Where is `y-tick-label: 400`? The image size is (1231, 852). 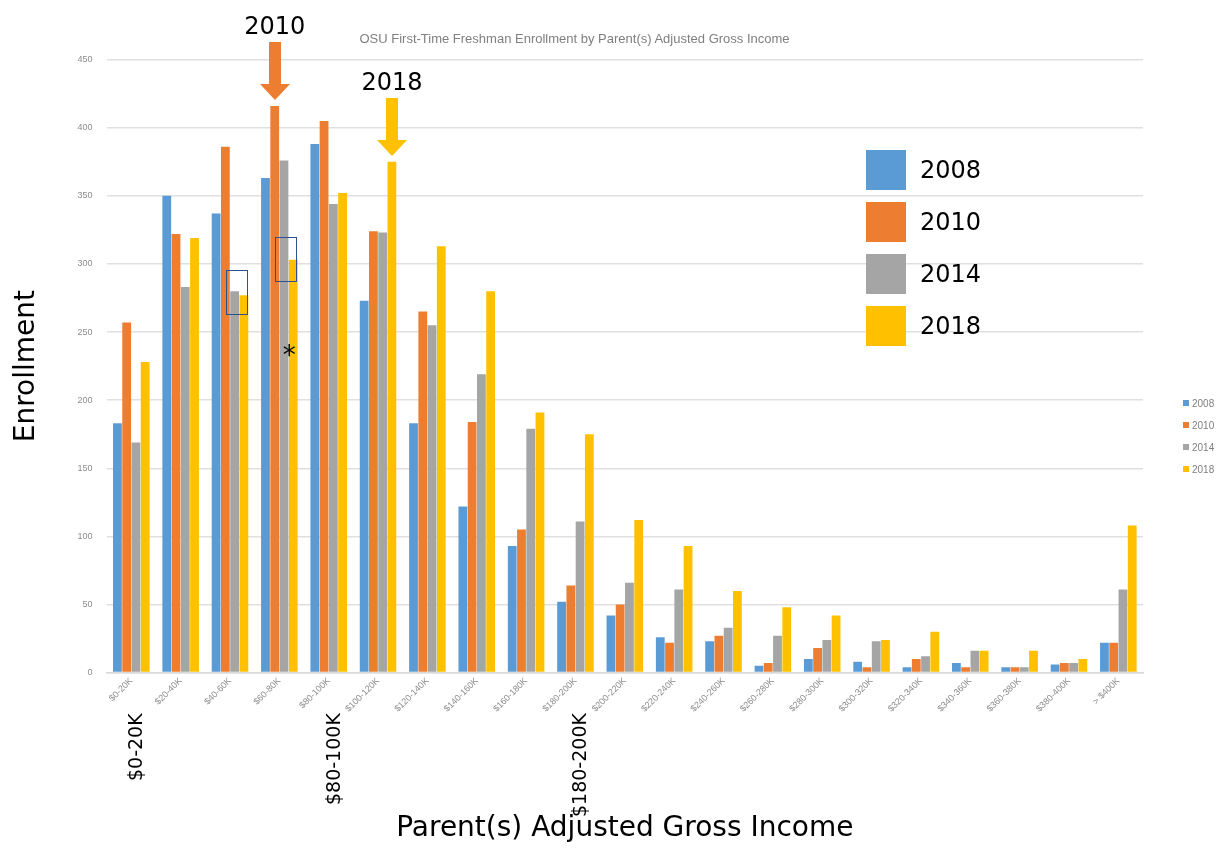 y-tick-label: 400 is located at coordinates (85, 127).